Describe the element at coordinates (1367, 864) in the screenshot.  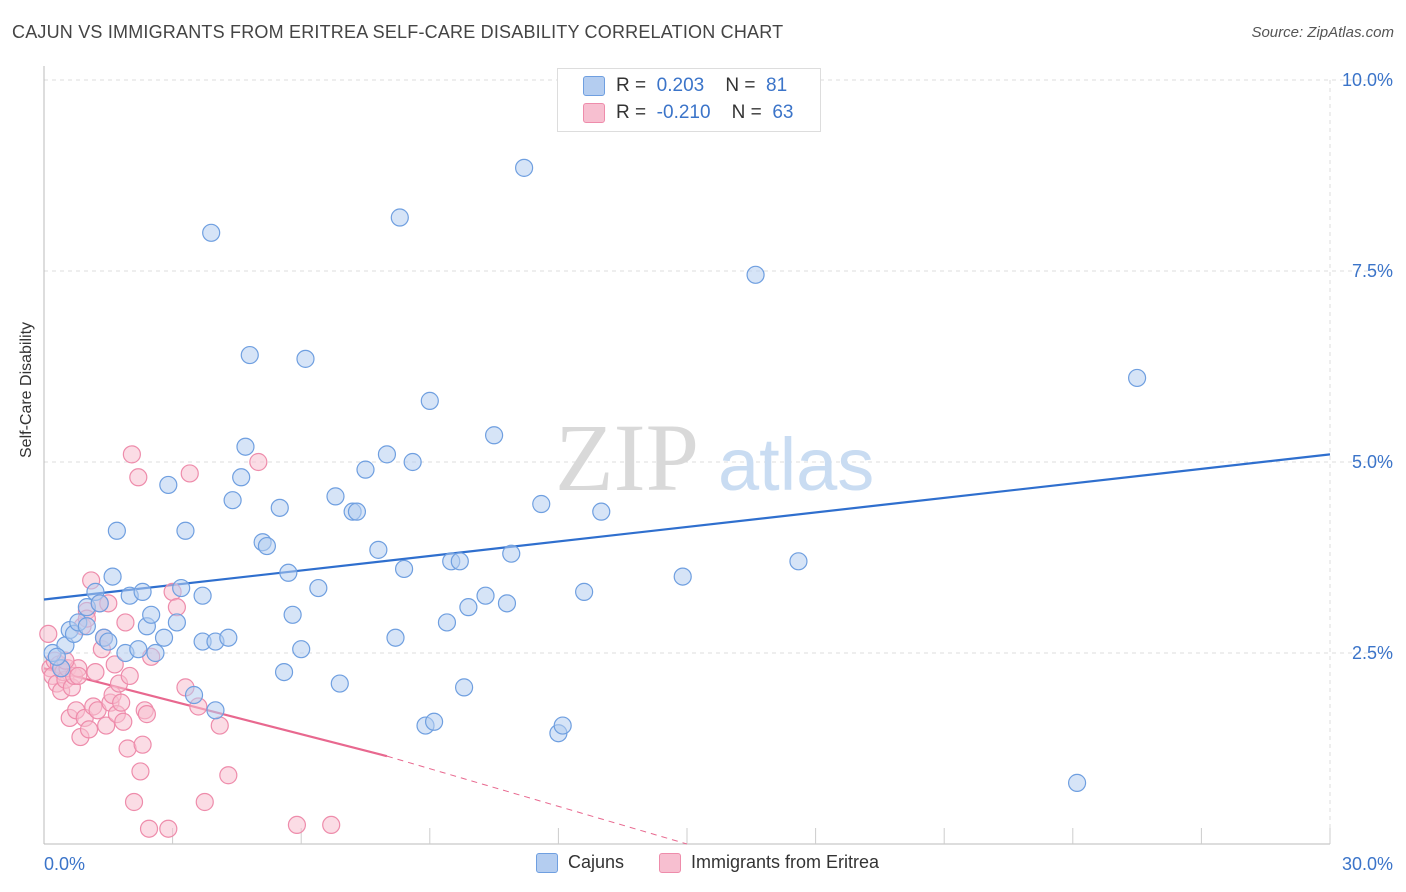
I see `x-tick-label: 30.0%` at that location.